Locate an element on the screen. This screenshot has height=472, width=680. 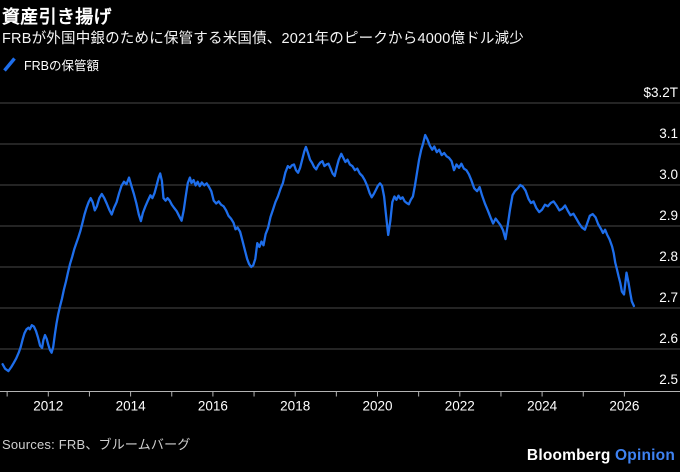
opinion-wordmark: Opinion is located at coordinates (645, 455).